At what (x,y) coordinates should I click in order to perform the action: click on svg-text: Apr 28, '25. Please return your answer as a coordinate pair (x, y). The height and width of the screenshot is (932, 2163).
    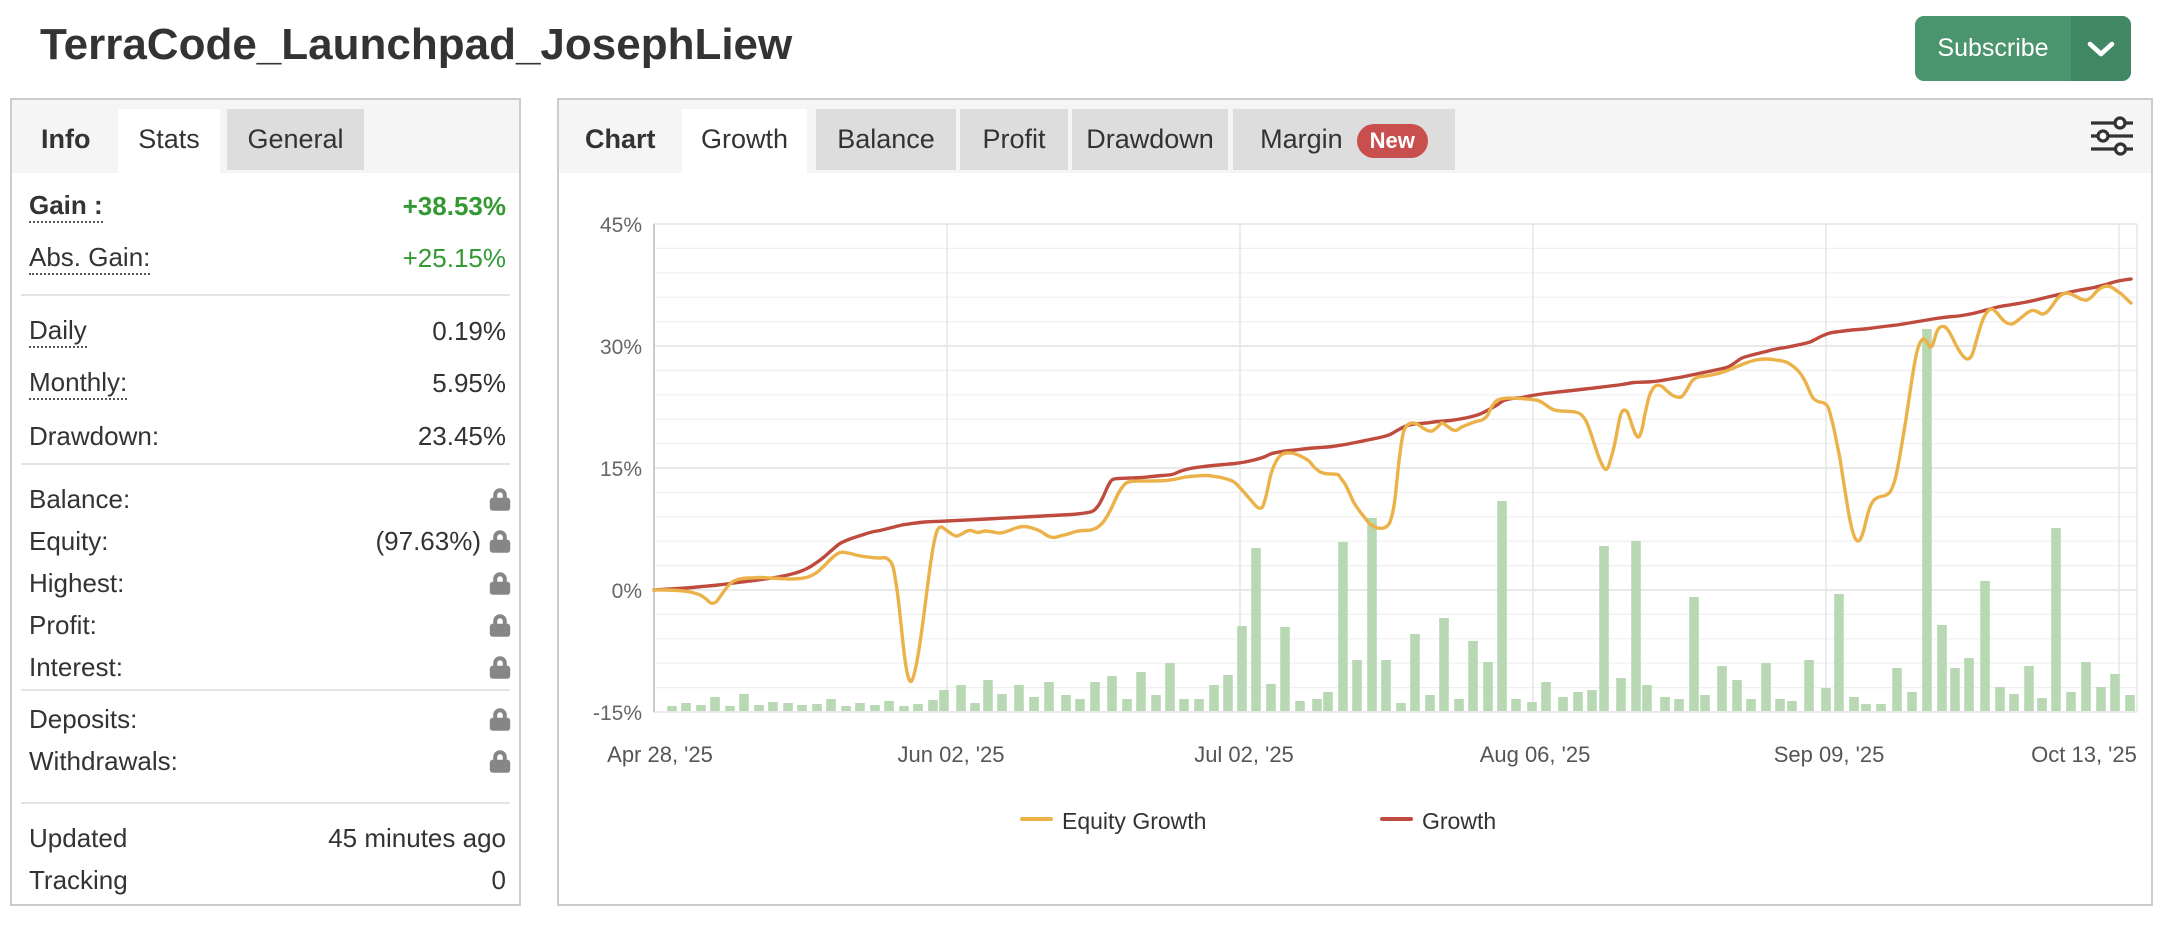
    Looking at the image, I should click on (660, 754).